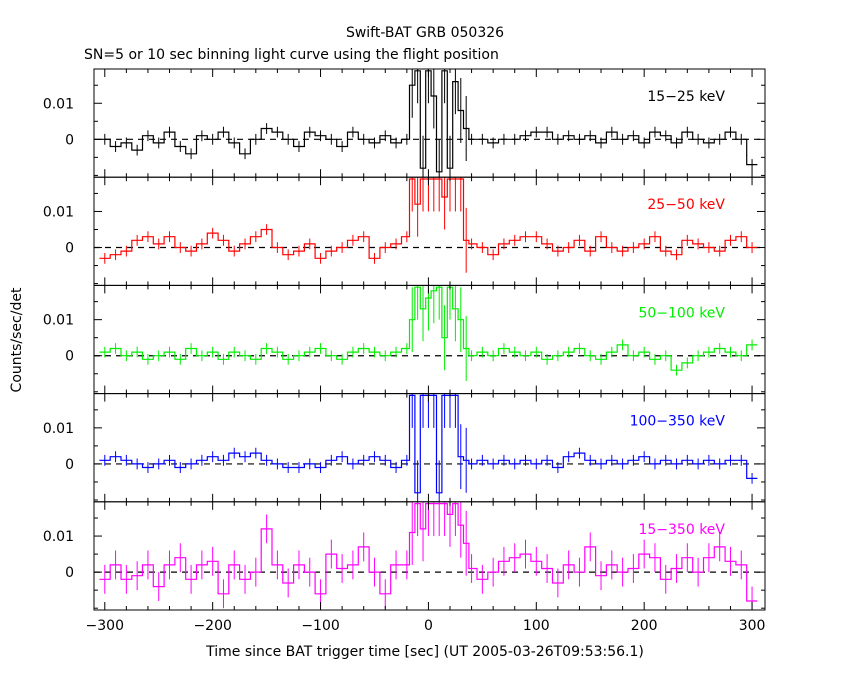  What do you see at coordinates (105, 626) in the screenshot?
I see `x-tick-label: −300` at bounding box center [105, 626].